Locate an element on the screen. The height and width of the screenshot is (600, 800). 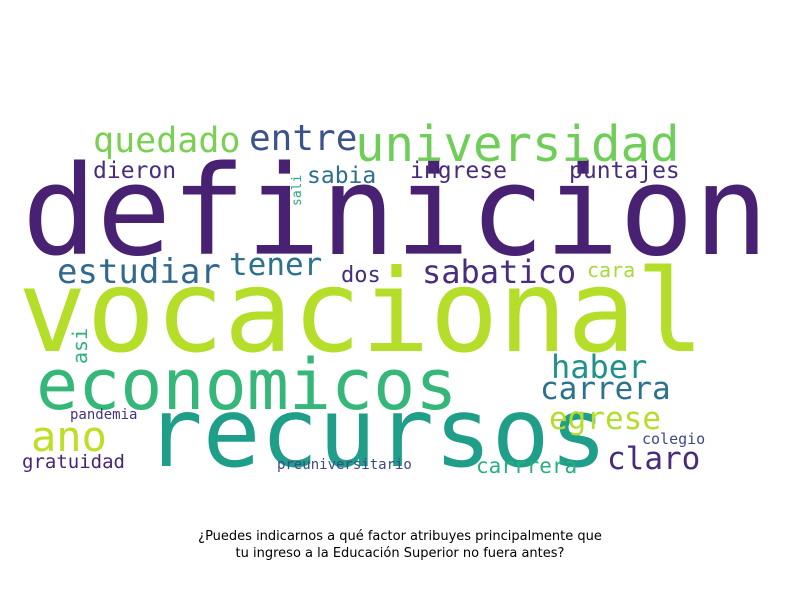
word-carrrera: carrrera is located at coordinates (527, 466).